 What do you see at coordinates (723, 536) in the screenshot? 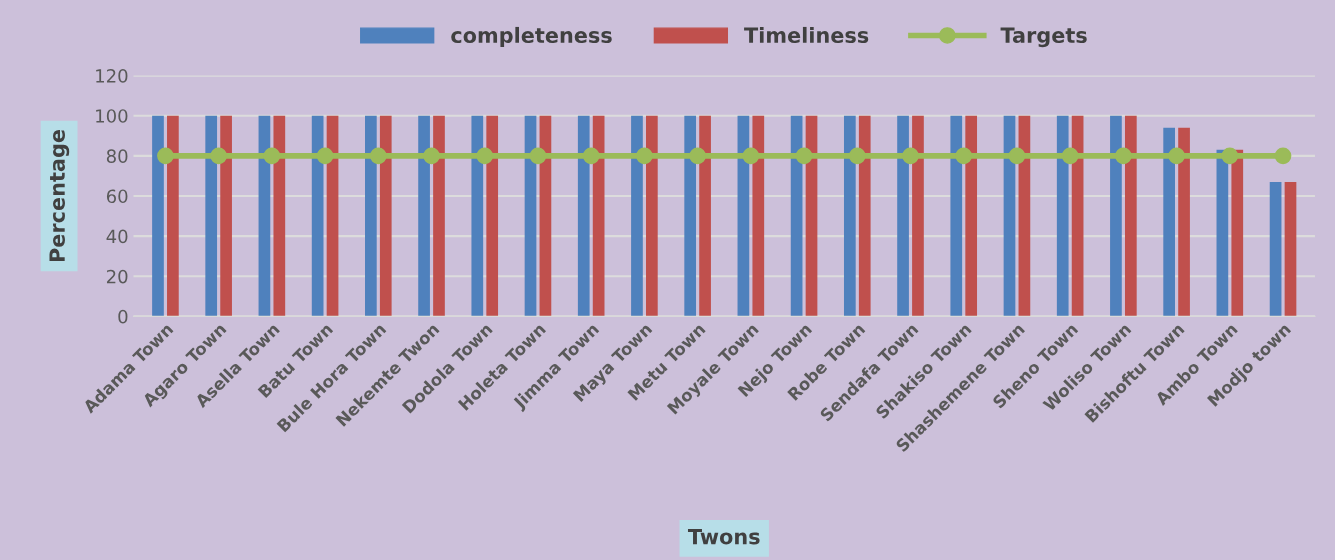
I see `x-axis-title: Twons` at bounding box center [723, 536].